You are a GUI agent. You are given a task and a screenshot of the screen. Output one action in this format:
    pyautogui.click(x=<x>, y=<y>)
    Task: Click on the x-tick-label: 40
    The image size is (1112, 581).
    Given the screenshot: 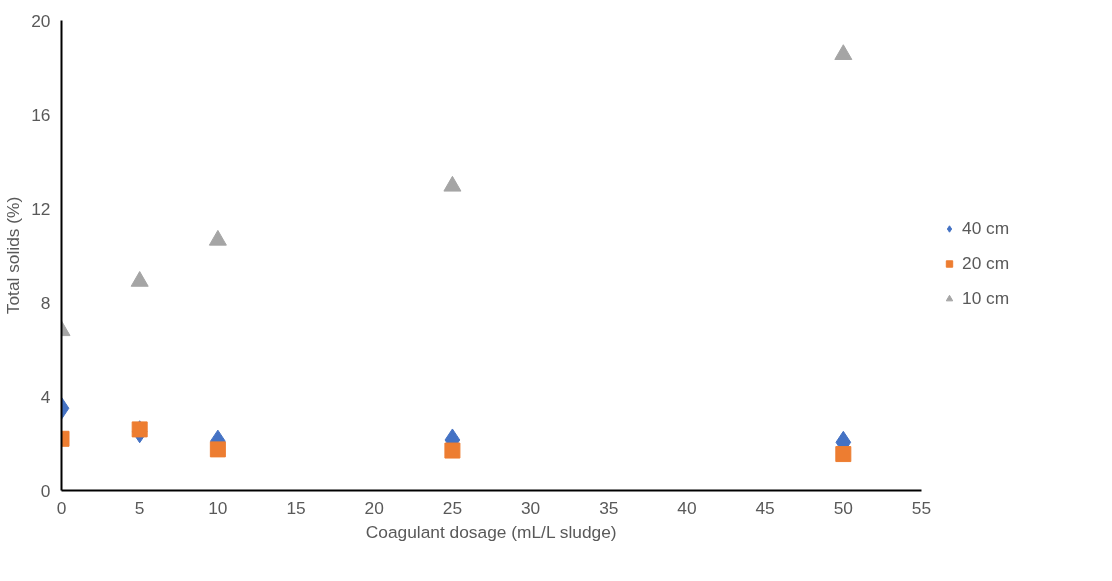 What is the action you would take?
    pyautogui.click(x=687, y=507)
    